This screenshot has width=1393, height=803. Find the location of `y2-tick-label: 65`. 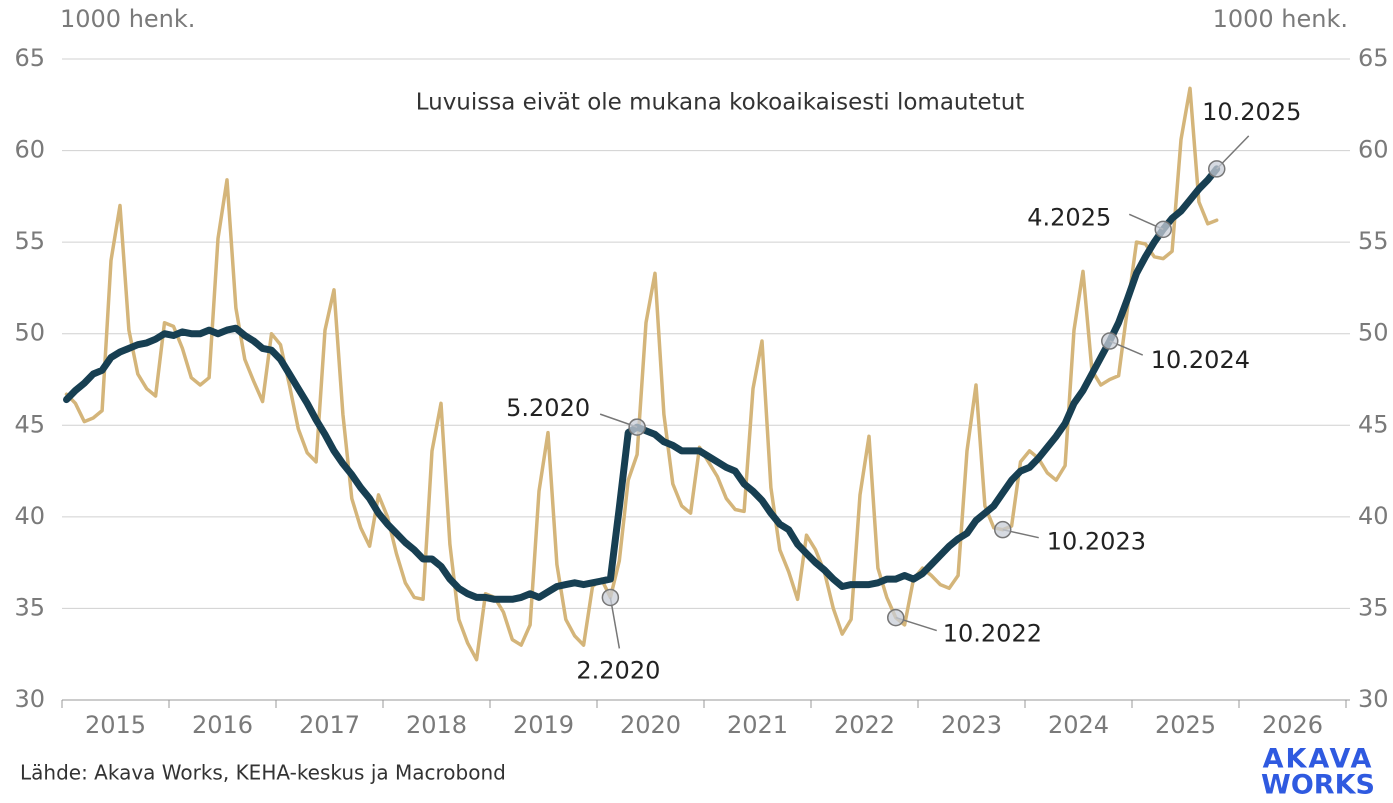

y2-tick-label: 65 is located at coordinates (1373, 58).